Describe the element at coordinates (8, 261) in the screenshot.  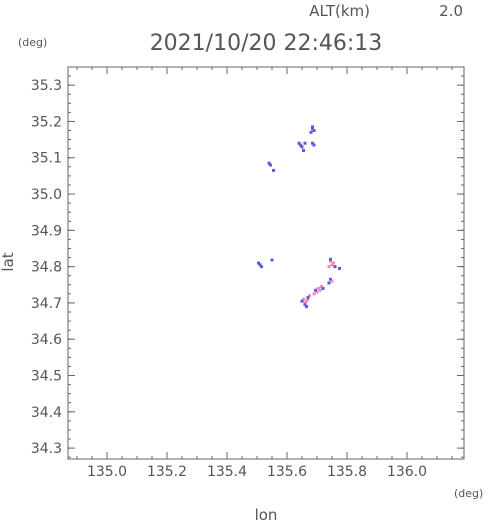
I see `y-axis-label: lat` at that location.